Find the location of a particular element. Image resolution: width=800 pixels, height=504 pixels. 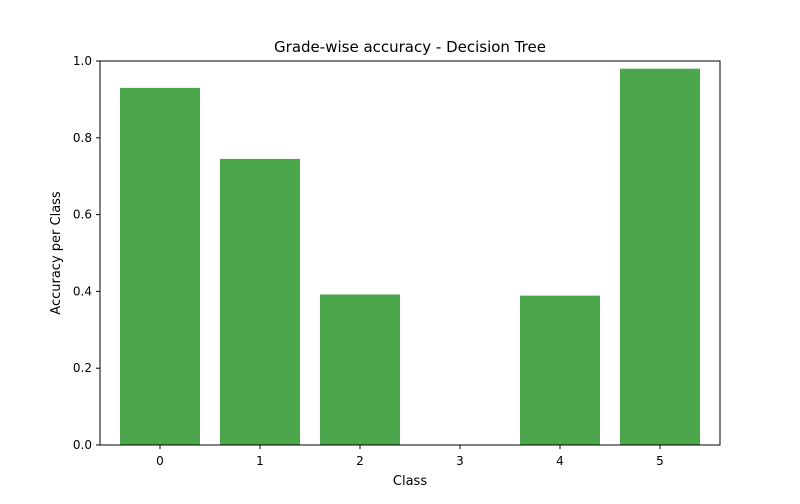

x-tick-label: 3 is located at coordinates (460, 461).